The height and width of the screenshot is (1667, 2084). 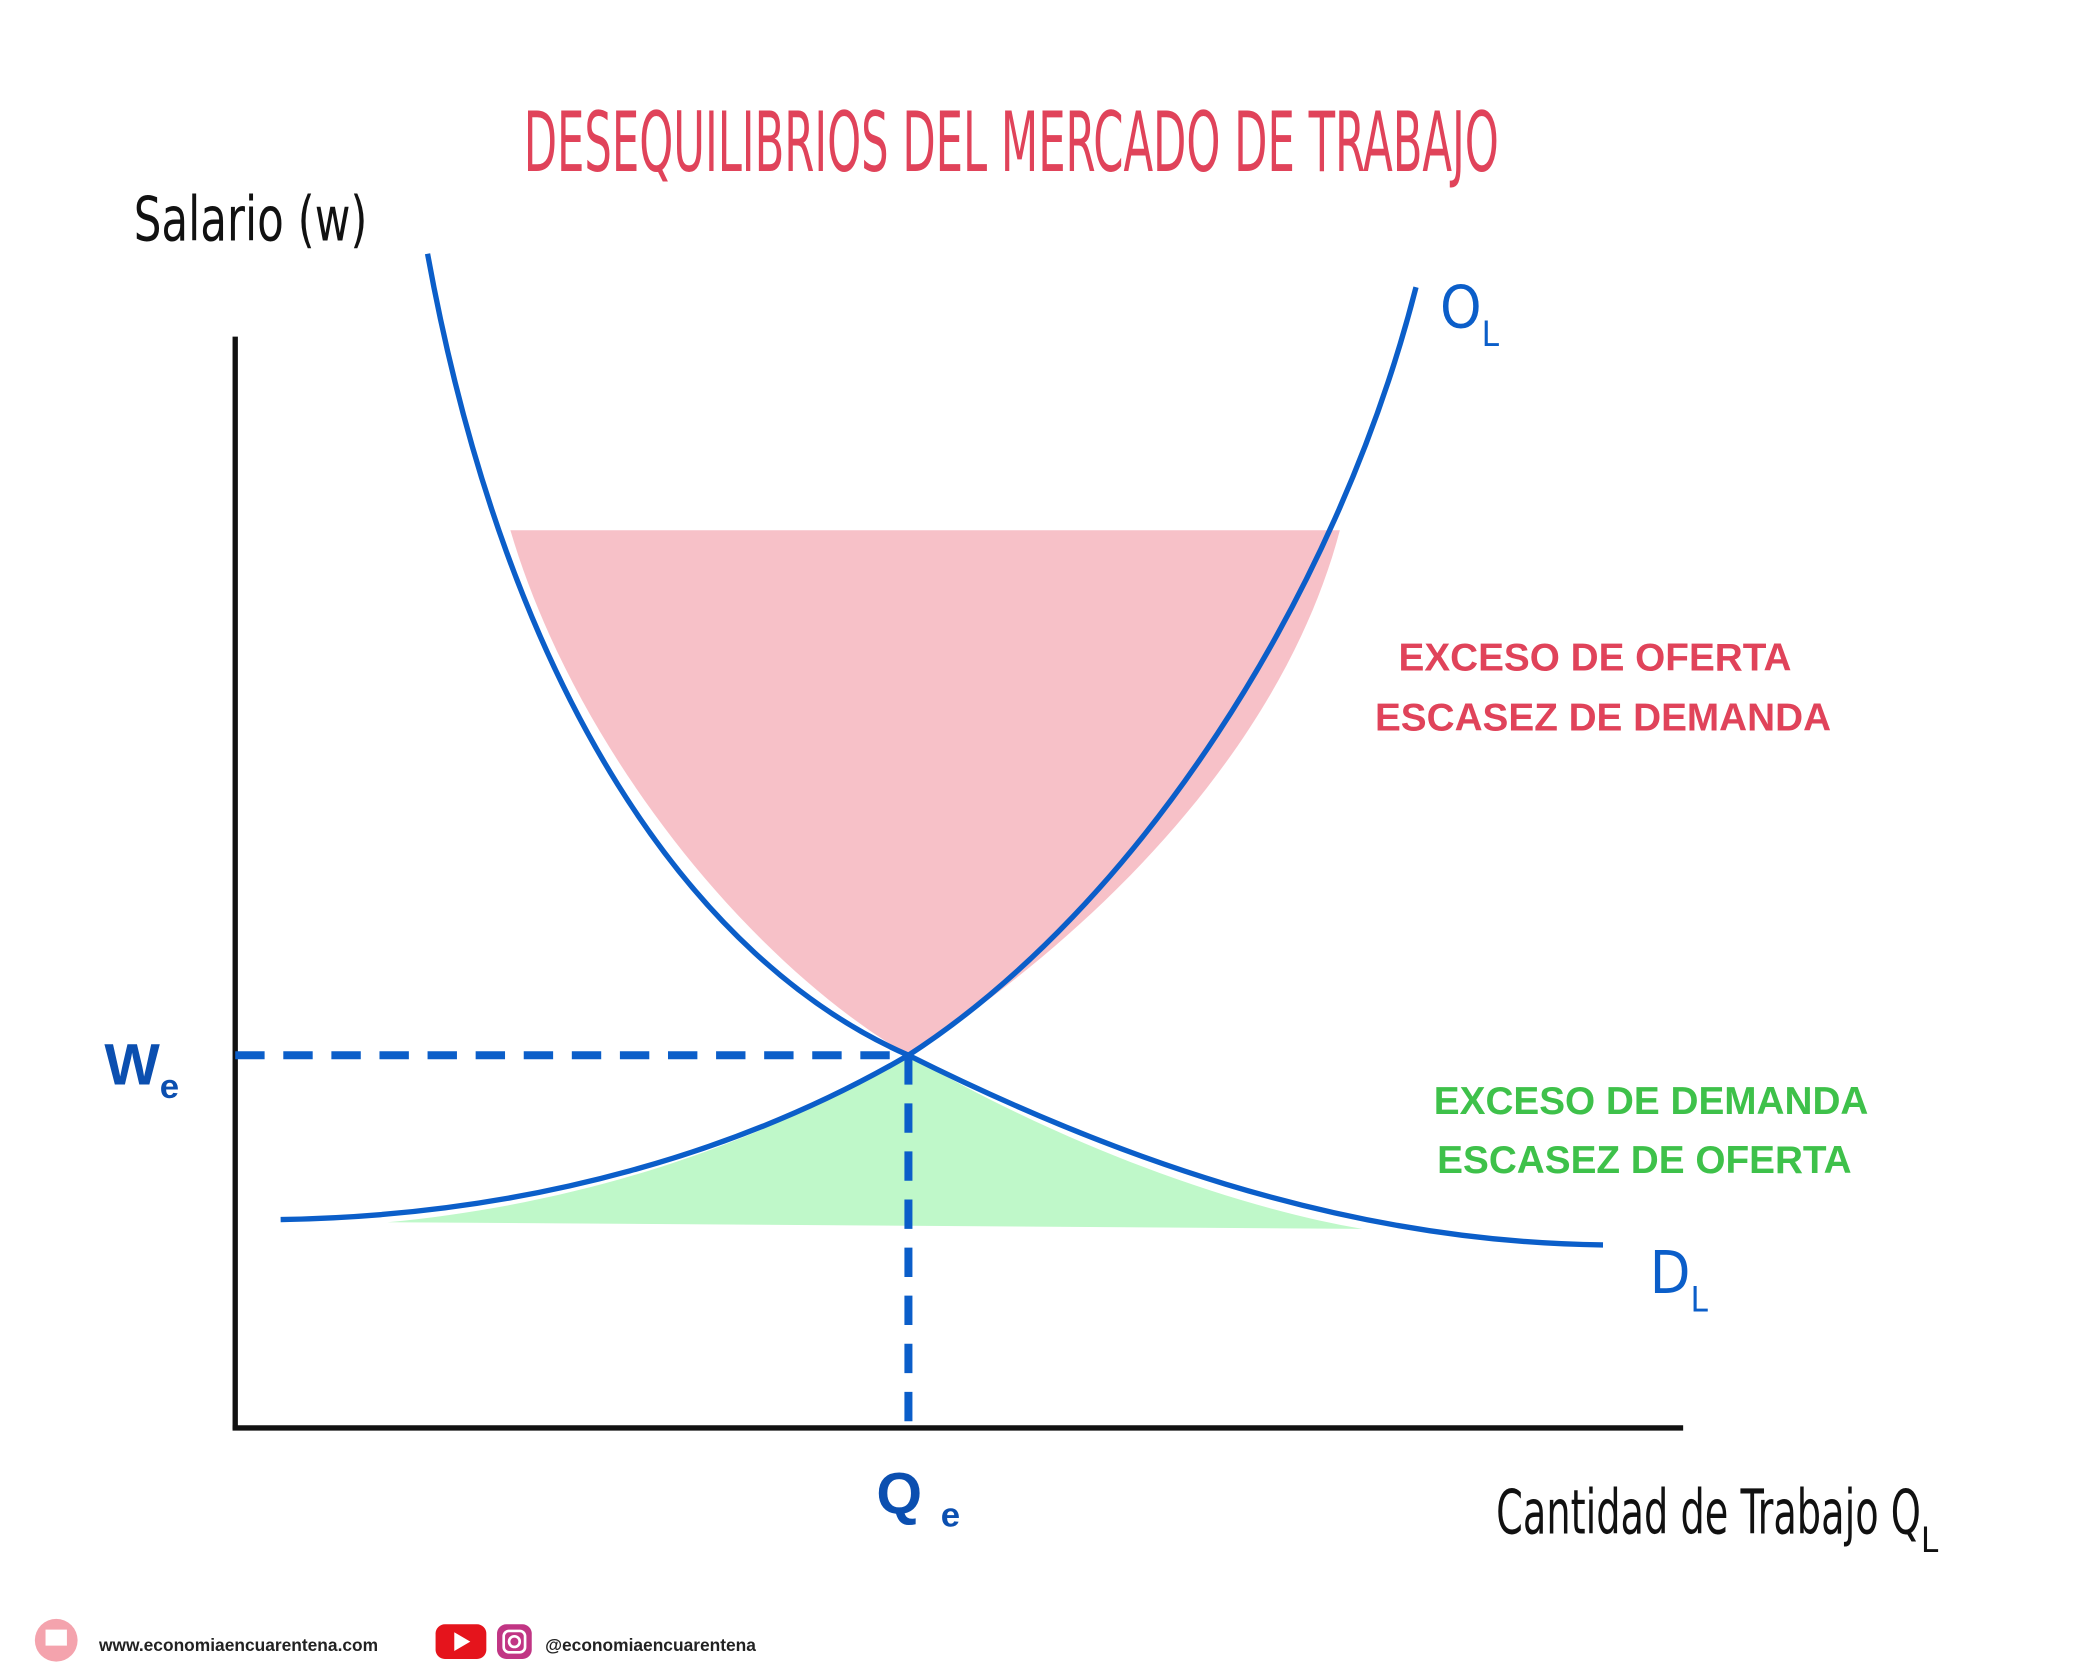 I want to click on x-axis-label: Cantidad de Trabajo QL, so click(x=1717, y=1519).